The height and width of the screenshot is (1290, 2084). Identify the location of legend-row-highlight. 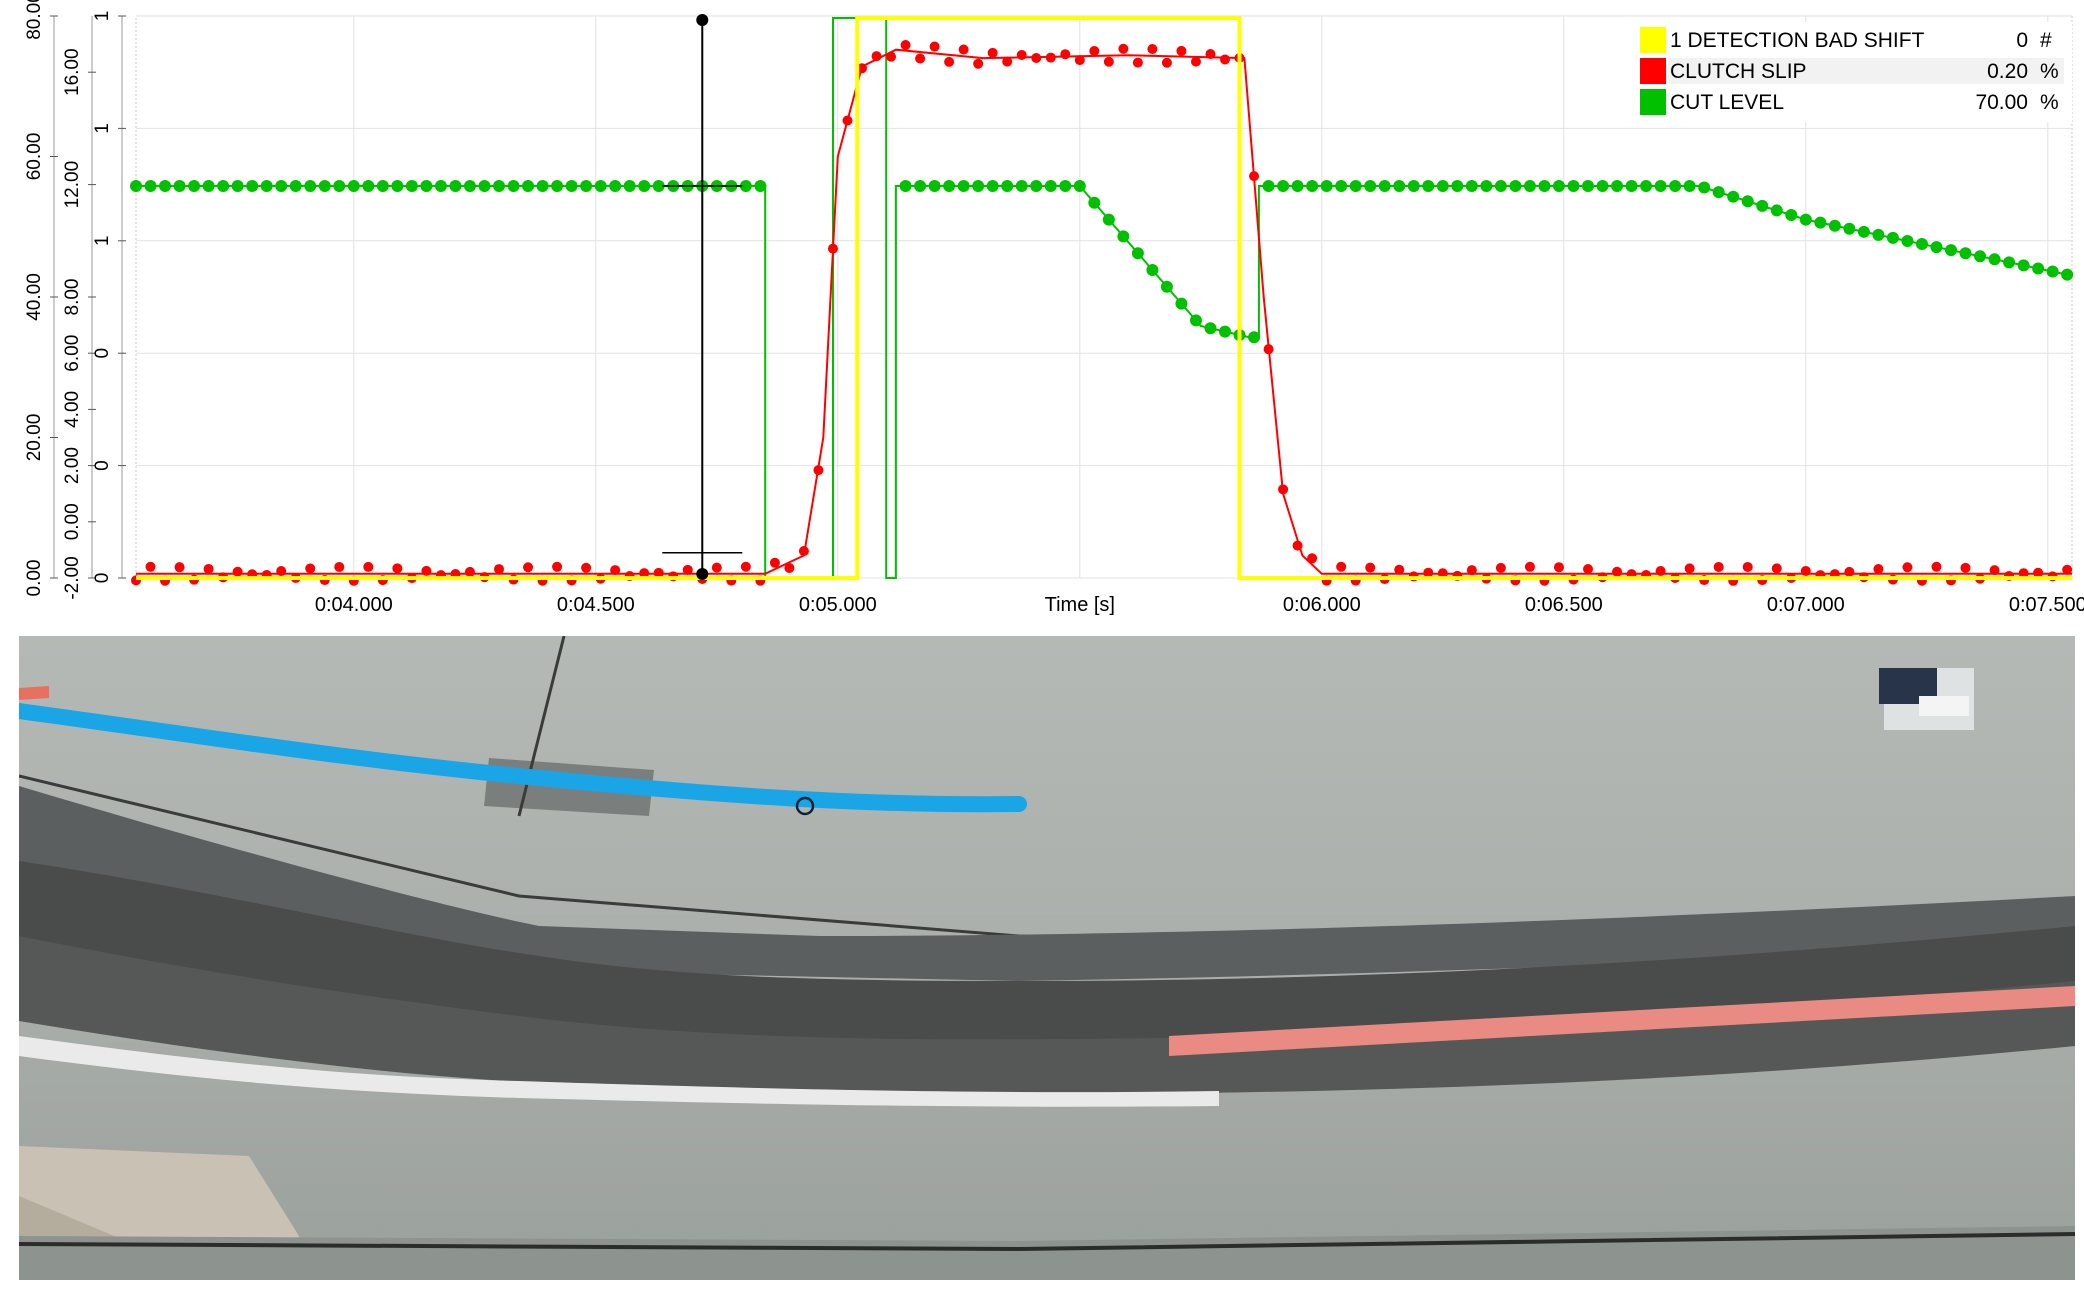
(1866, 71).